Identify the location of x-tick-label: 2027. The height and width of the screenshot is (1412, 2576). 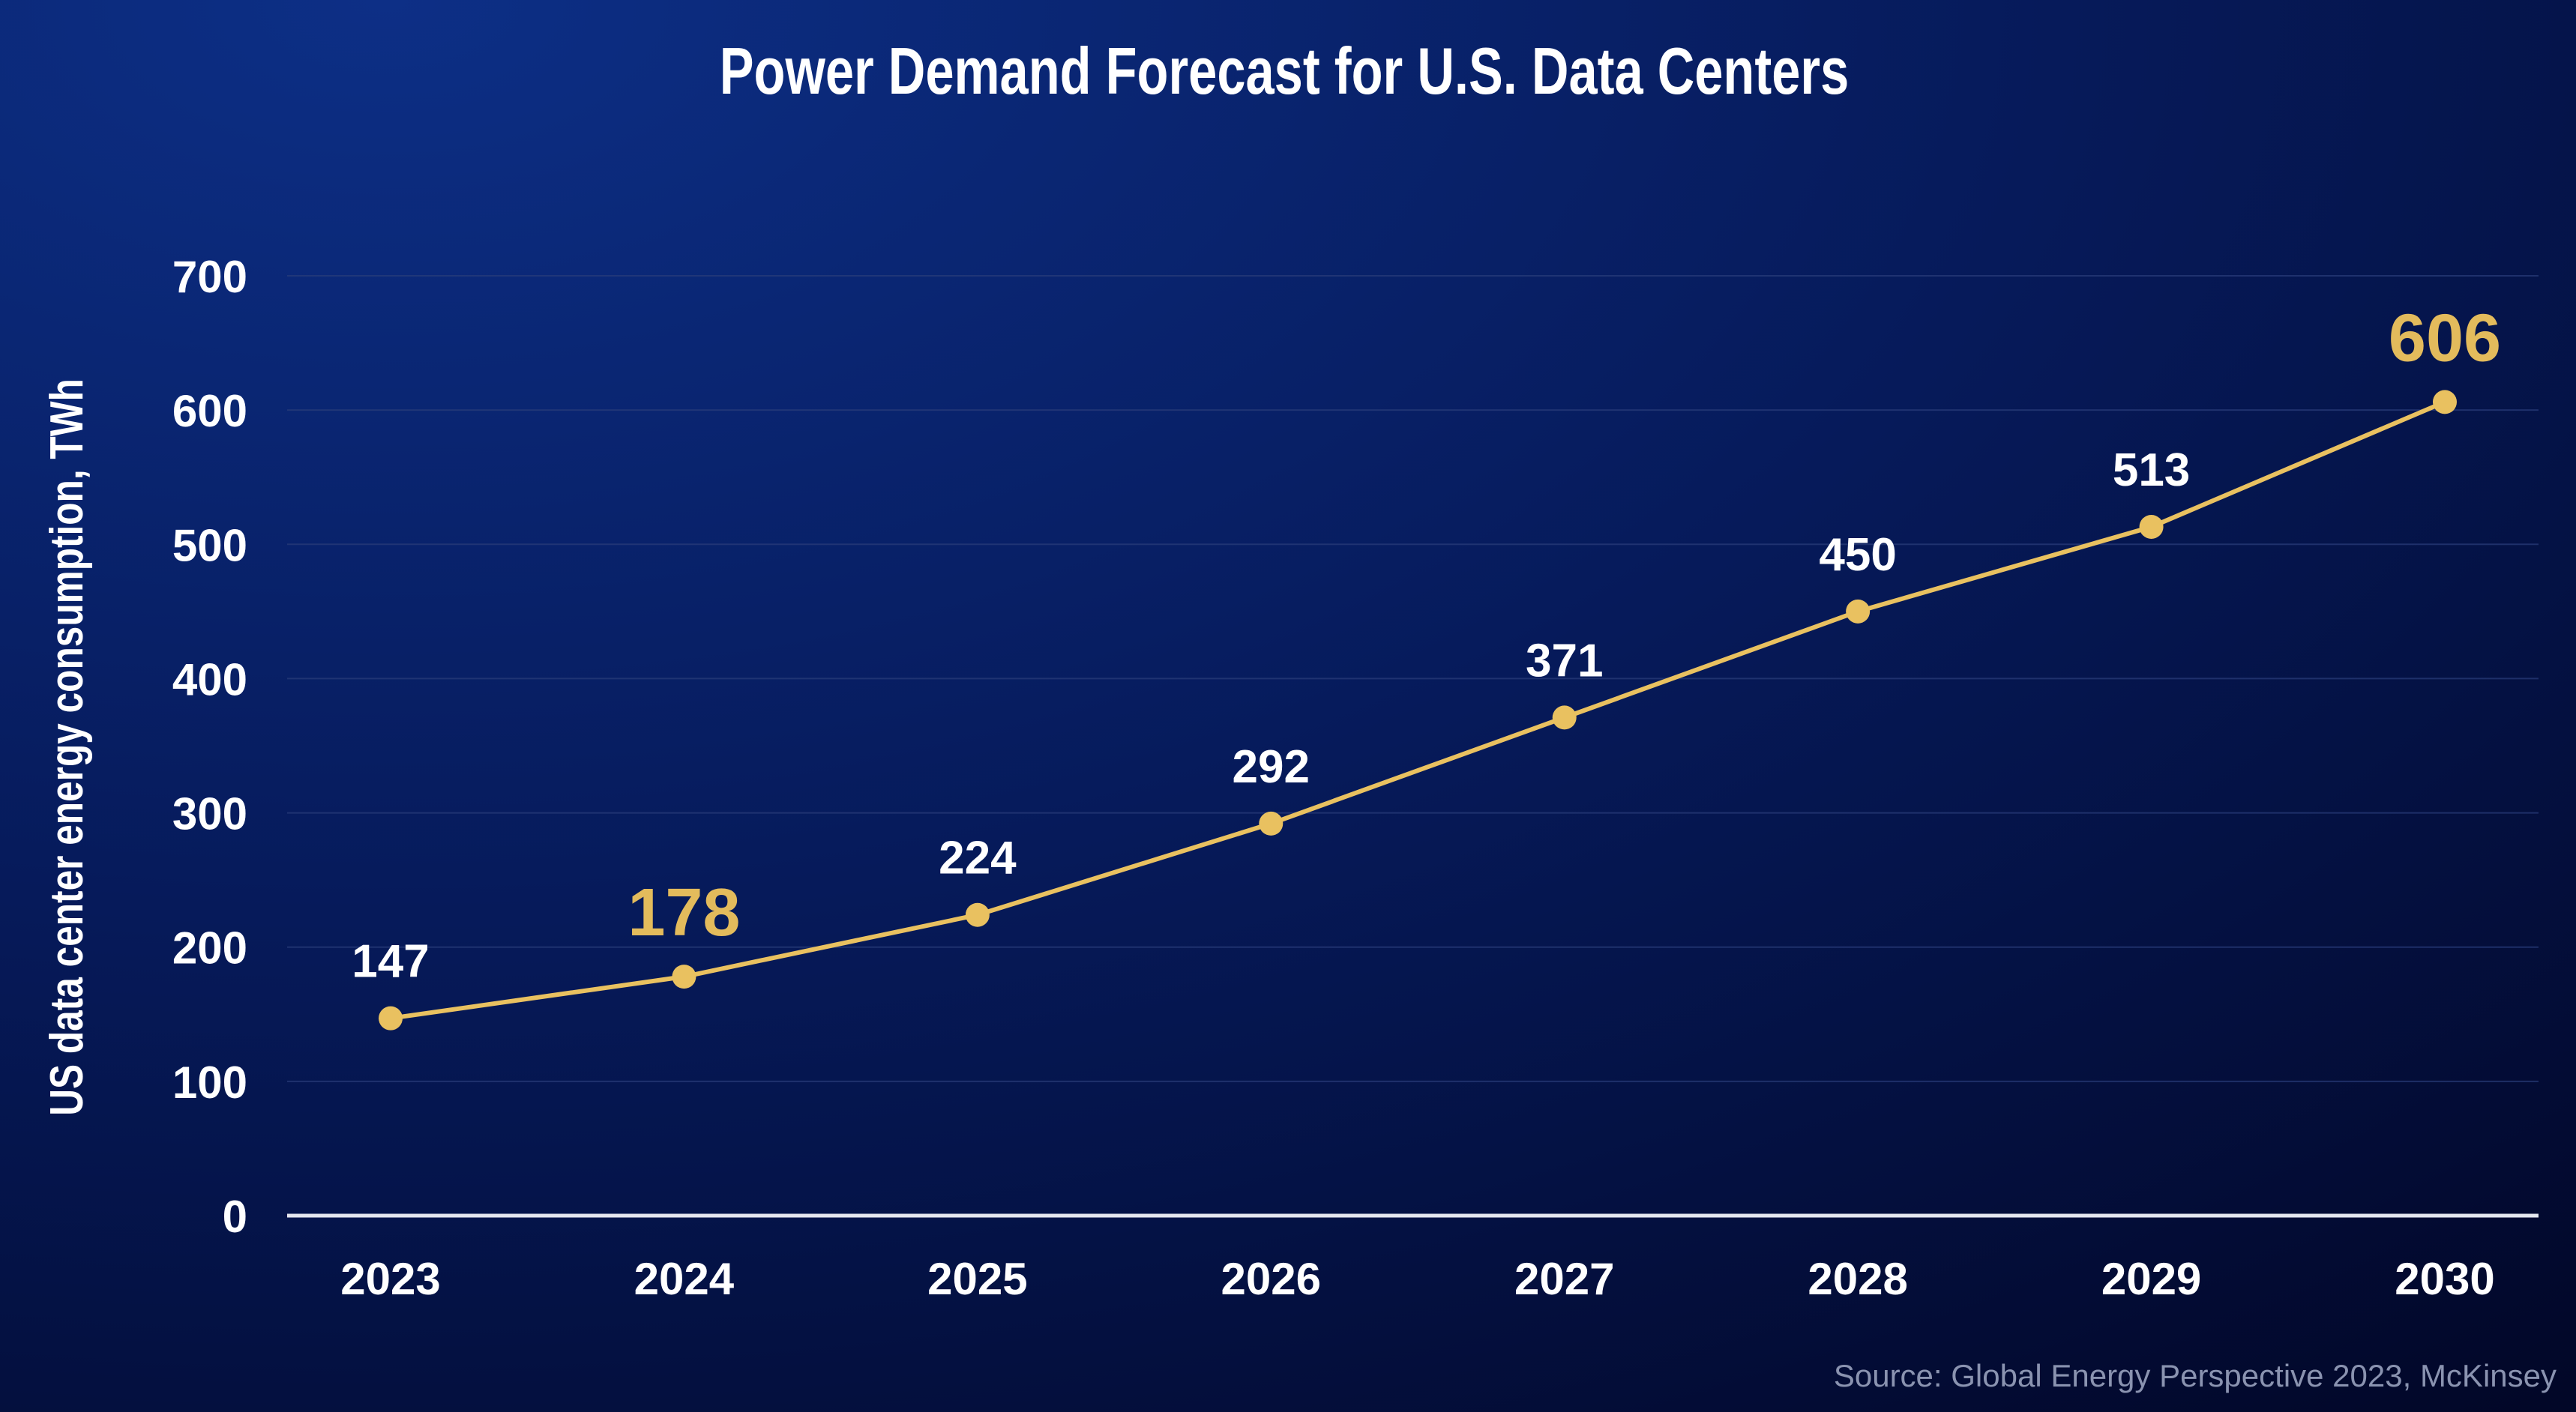
(1564, 1279).